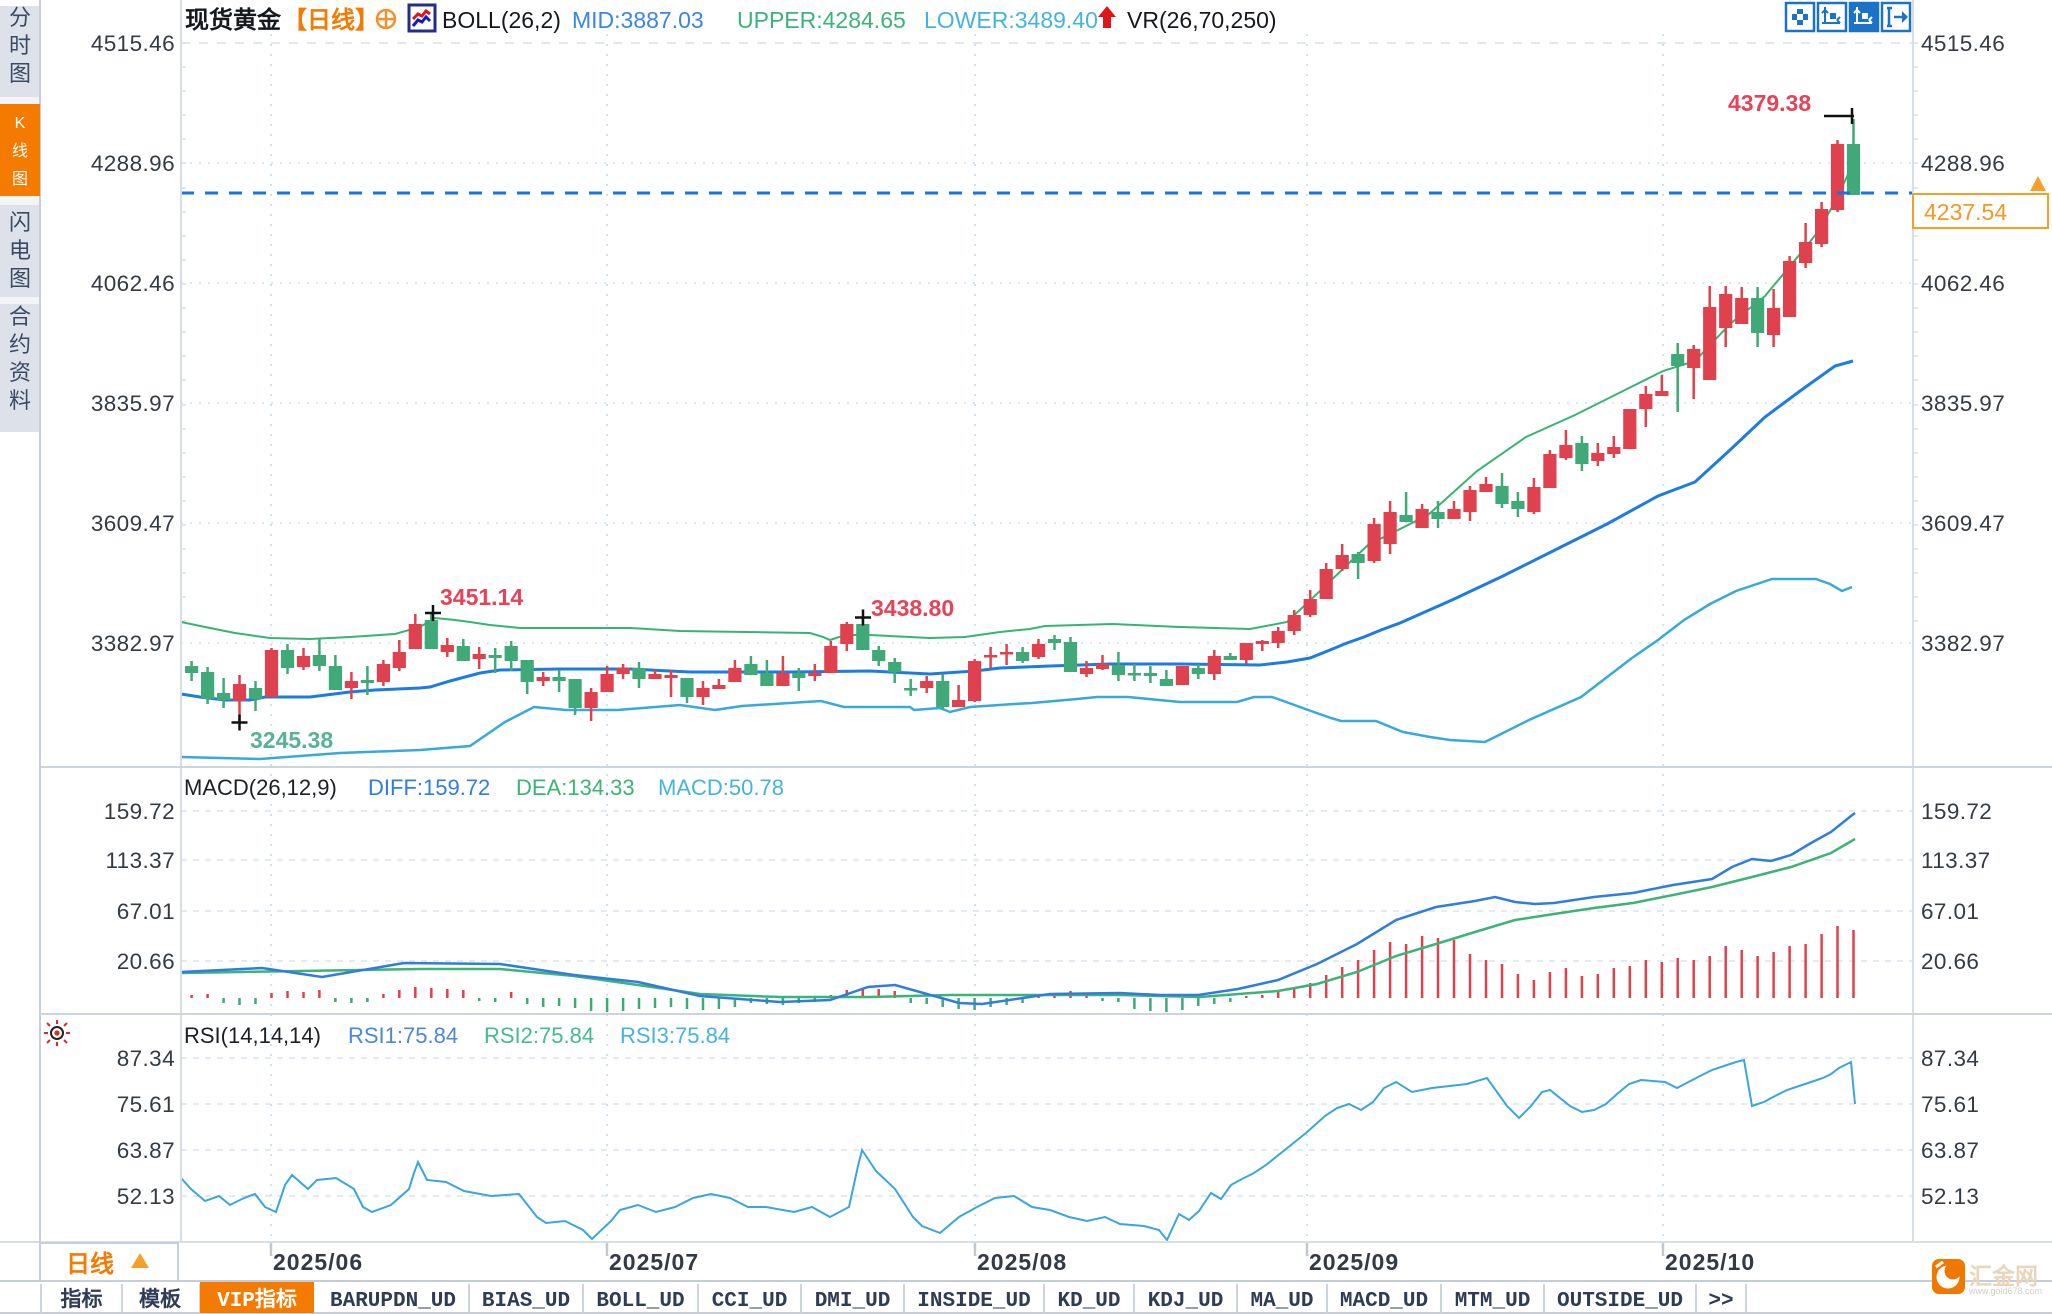 Image resolution: width=2052 pixels, height=1314 pixels. Describe the element at coordinates (1769, 103) in the screenshot. I see `svg-text: 4379.38` at that location.